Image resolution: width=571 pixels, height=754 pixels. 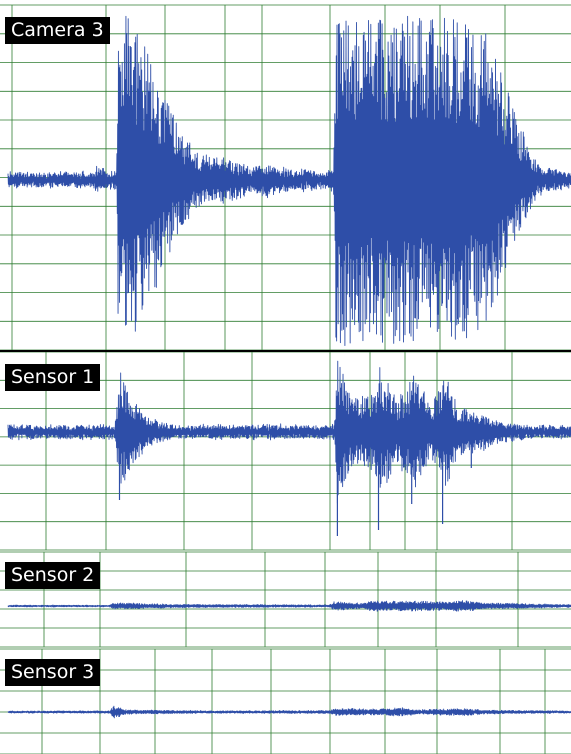 I want to click on panel-label-sensor-2: Sensor 2, so click(x=52, y=575).